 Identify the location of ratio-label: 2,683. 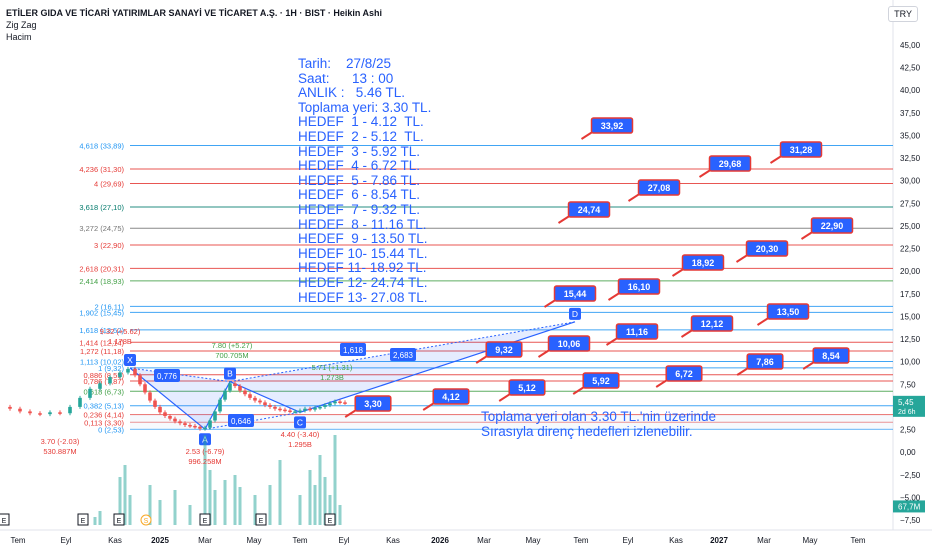
(403, 355).